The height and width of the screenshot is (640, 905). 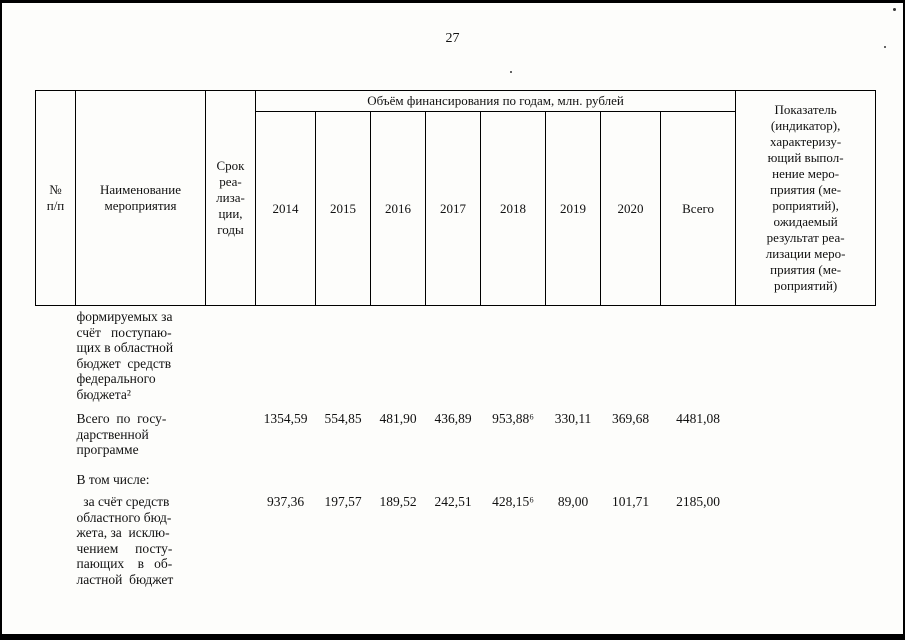 What do you see at coordinates (630, 501) in the screenshot?
I see `value-cell: 101,71` at bounding box center [630, 501].